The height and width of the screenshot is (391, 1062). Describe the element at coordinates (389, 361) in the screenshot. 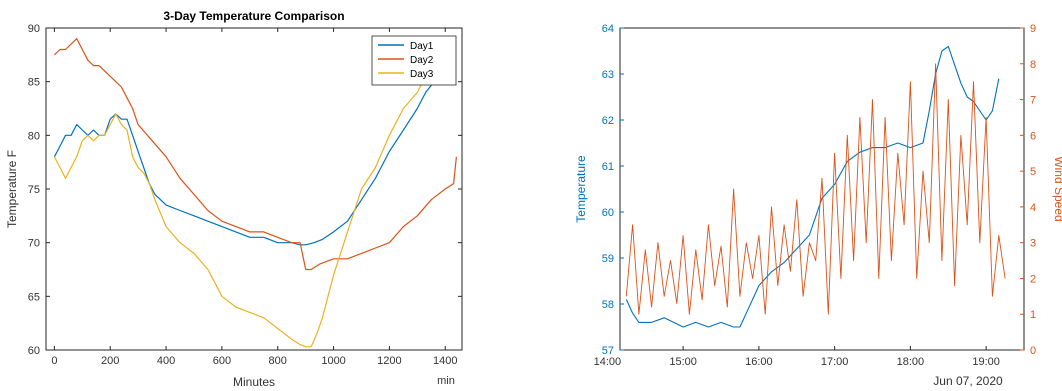

I see `chart1-x-tick-label: 1200` at that location.